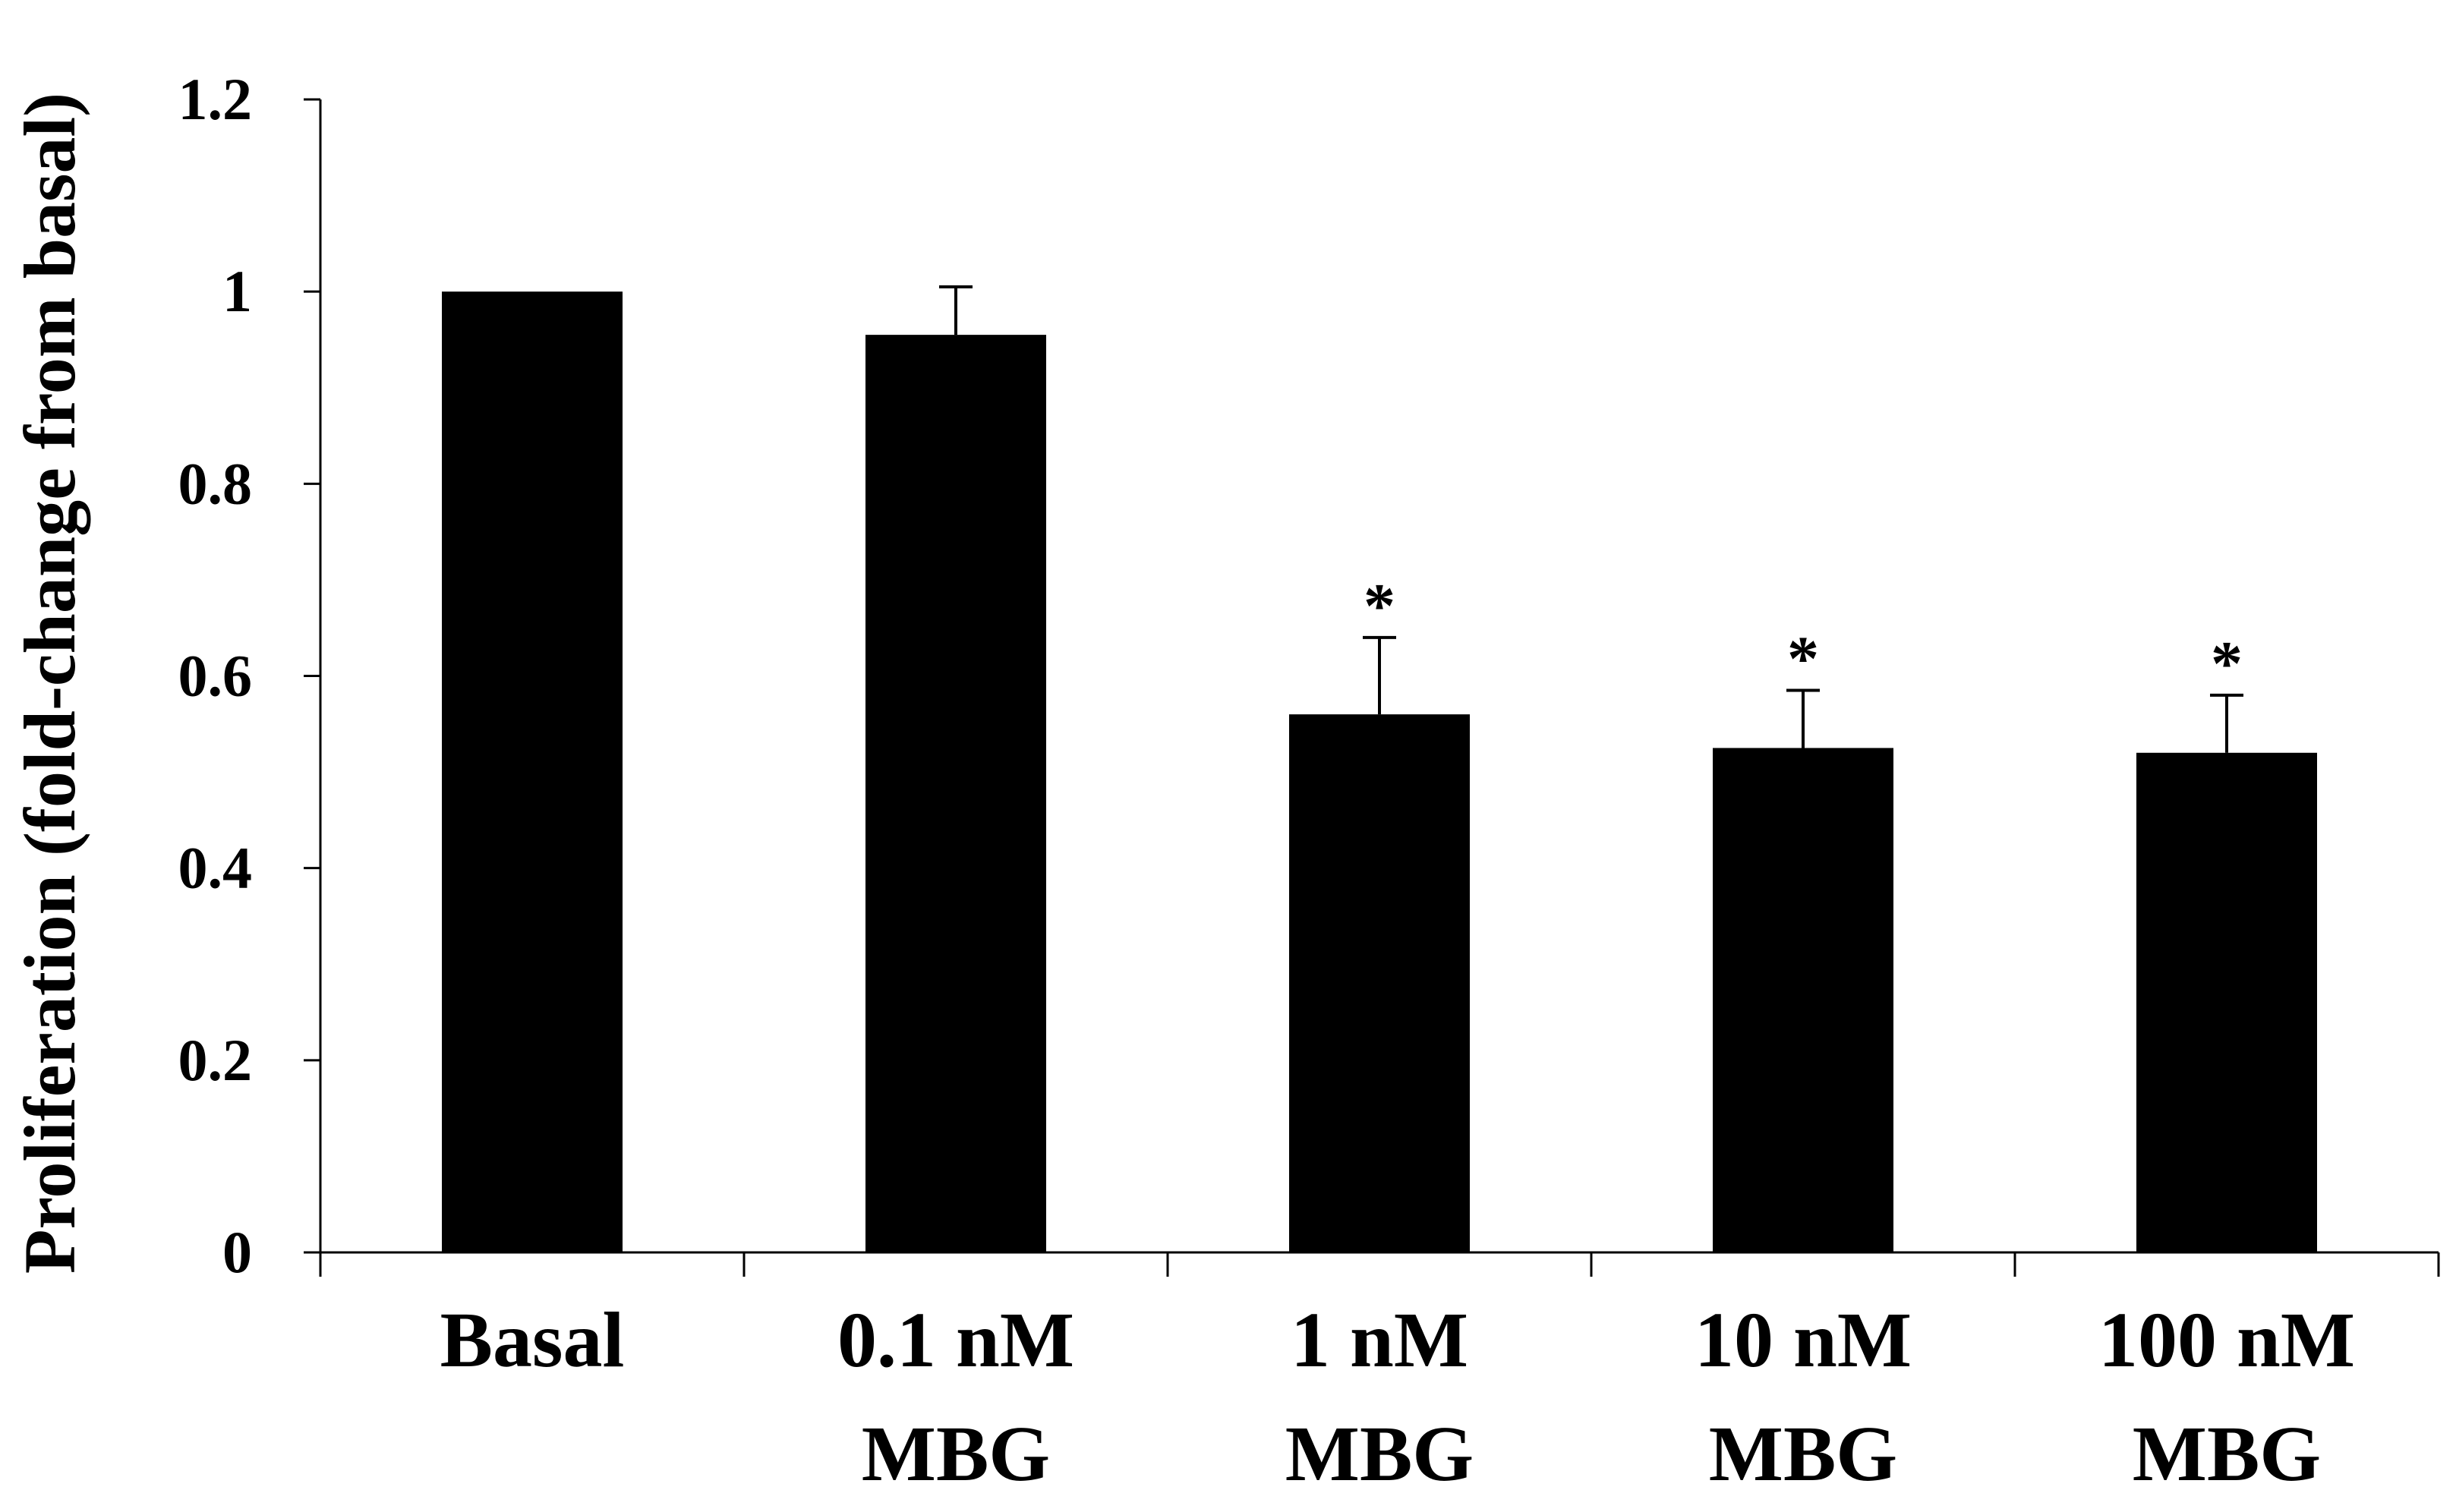  I want to click on y-axis-label: Proliferation (fold-change from basal), so click(50, 683).